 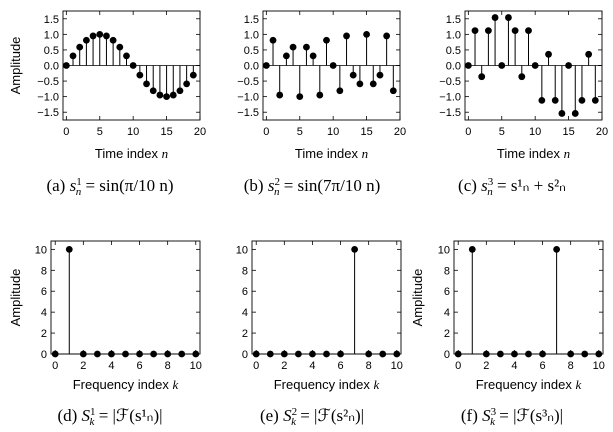 I want to click on x-tick-label: 4, so click(x=514, y=366).